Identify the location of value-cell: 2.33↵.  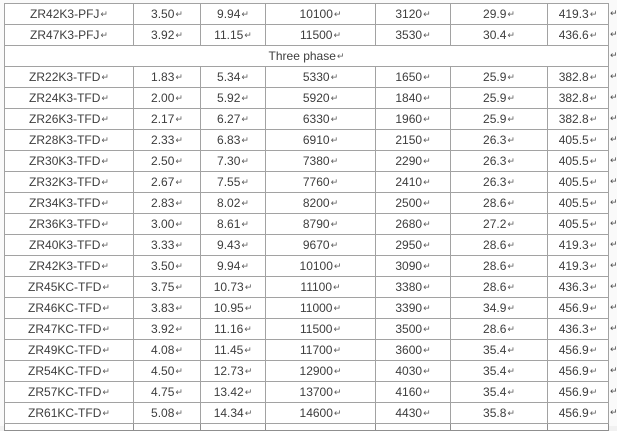
(167, 140).